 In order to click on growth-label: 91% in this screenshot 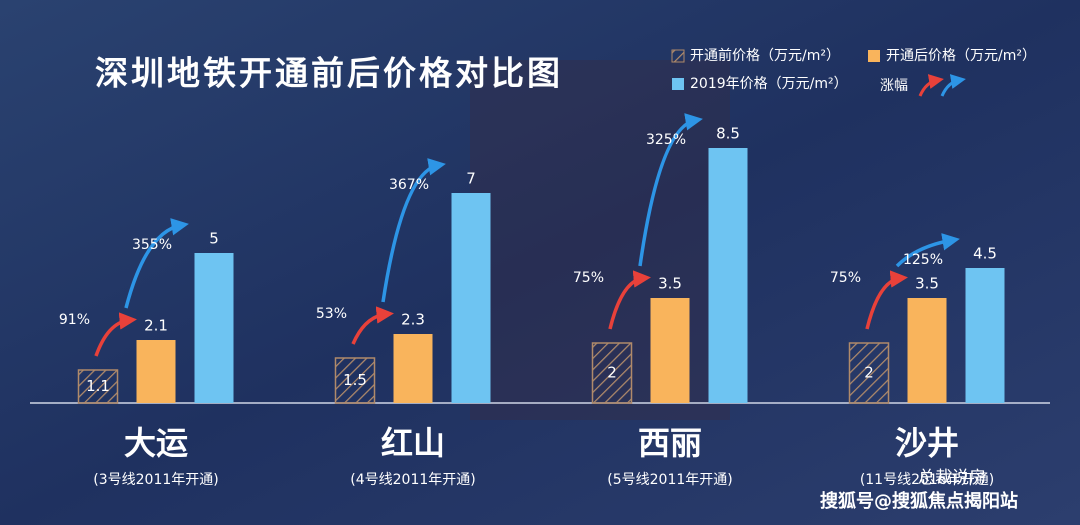, I will do `click(74, 320)`.